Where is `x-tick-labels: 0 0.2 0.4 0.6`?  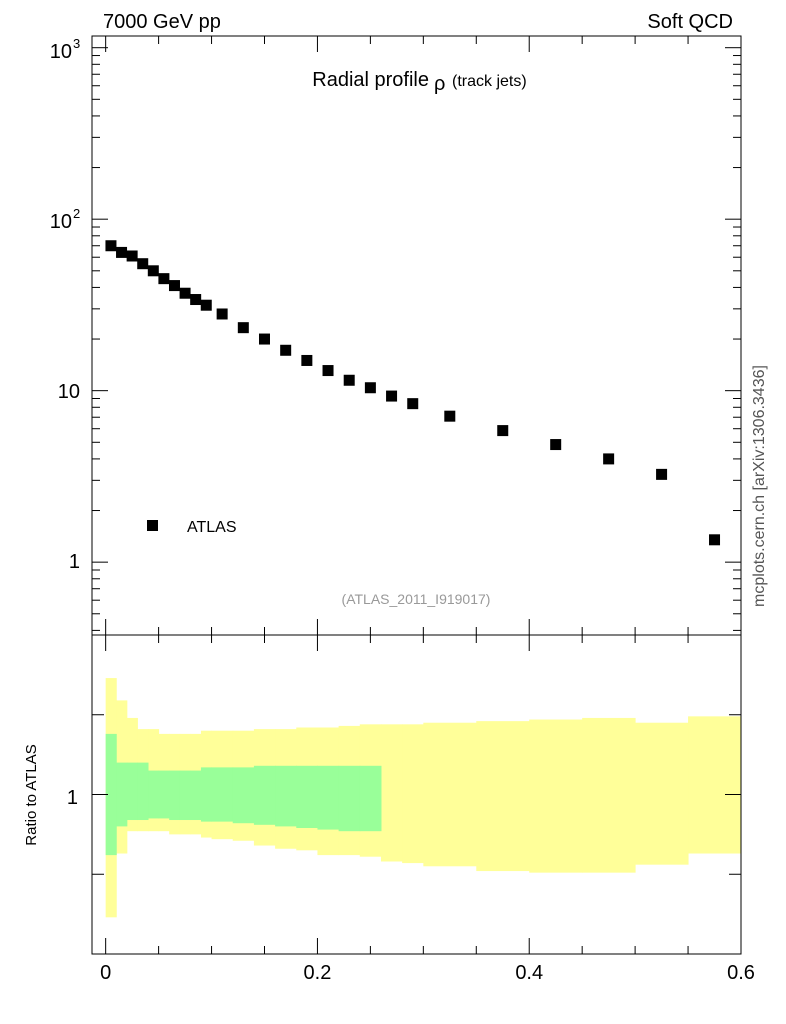
x-tick-labels: 0 0.2 0.4 0.6 is located at coordinates (427, 973).